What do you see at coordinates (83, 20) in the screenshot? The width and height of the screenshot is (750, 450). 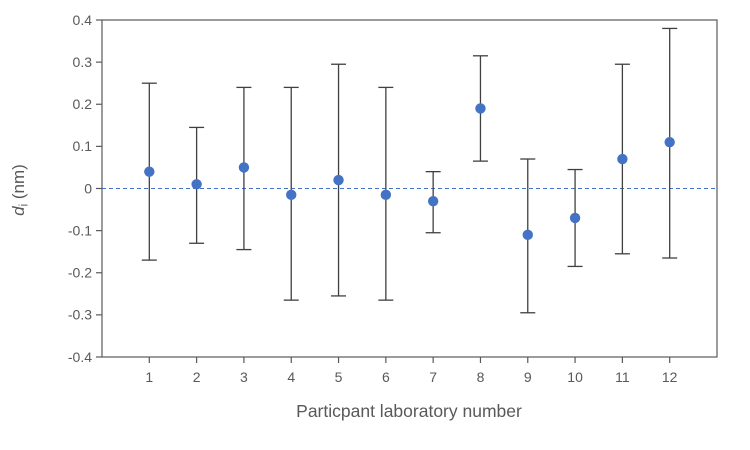 I see `y-tick-label: 0.4` at bounding box center [83, 20].